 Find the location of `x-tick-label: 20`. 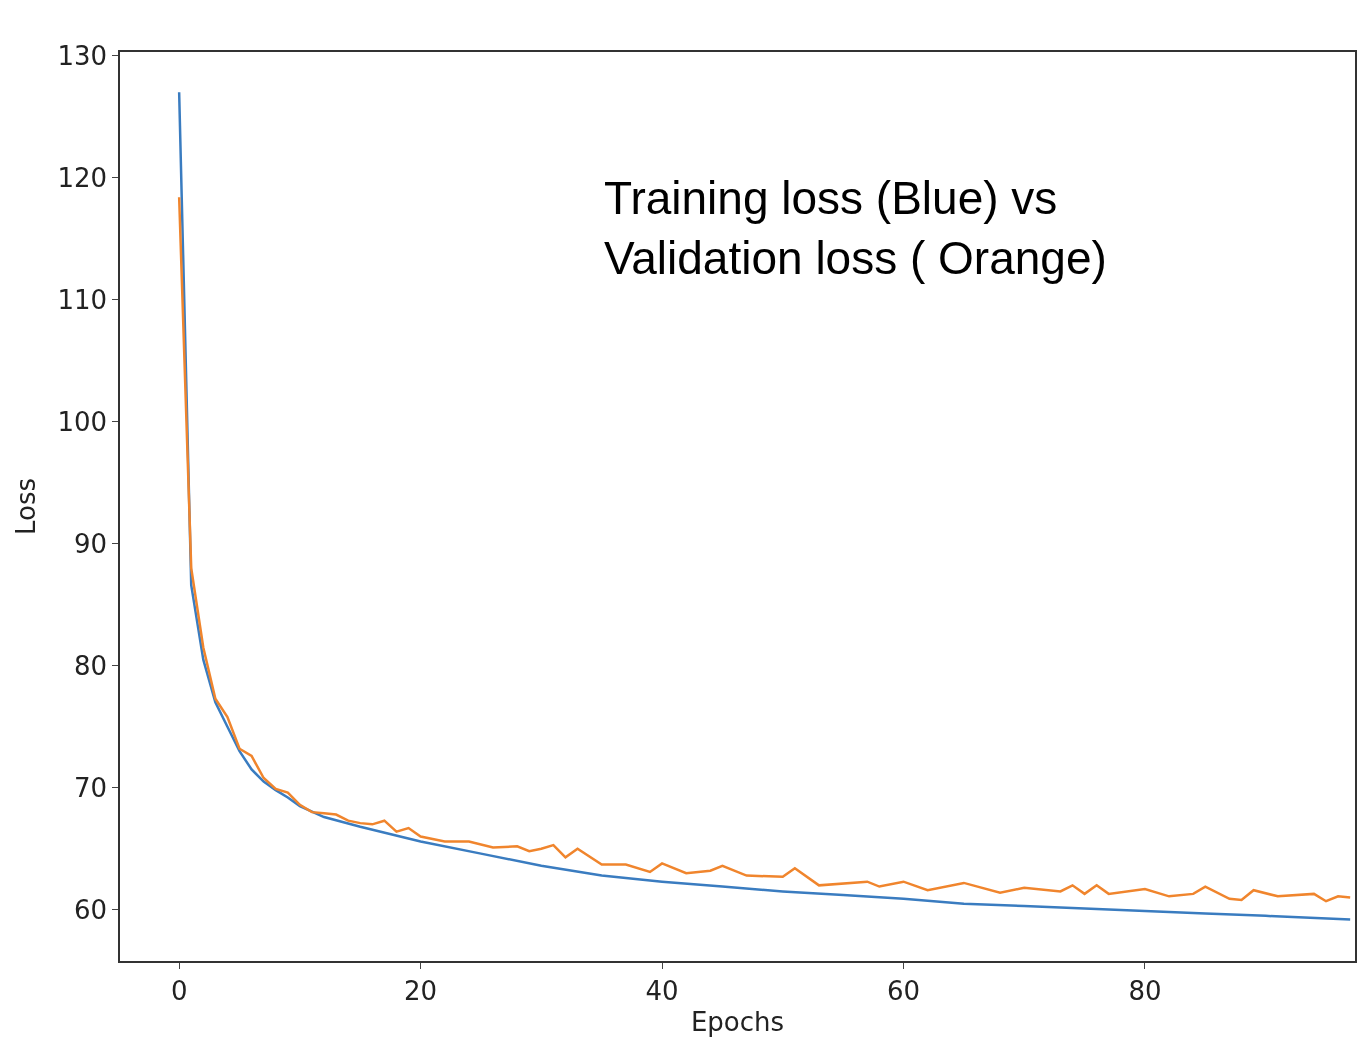

x-tick-label: 20 is located at coordinates (421, 990).